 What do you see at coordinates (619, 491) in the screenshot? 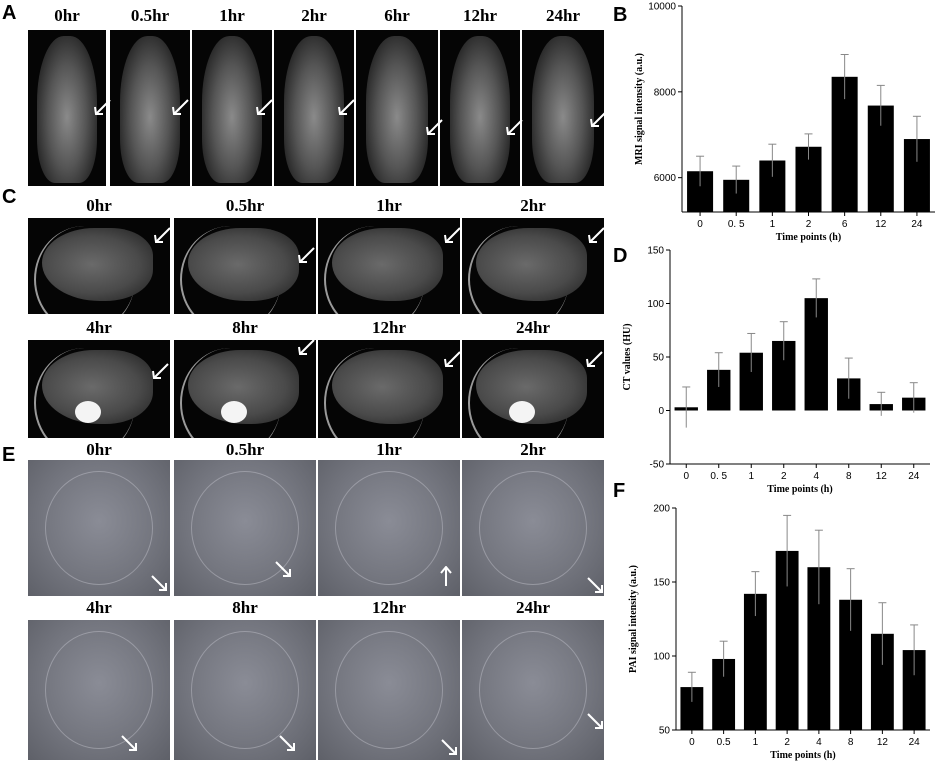
I see `panel-letter-f: F` at bounding box center [619, 491].